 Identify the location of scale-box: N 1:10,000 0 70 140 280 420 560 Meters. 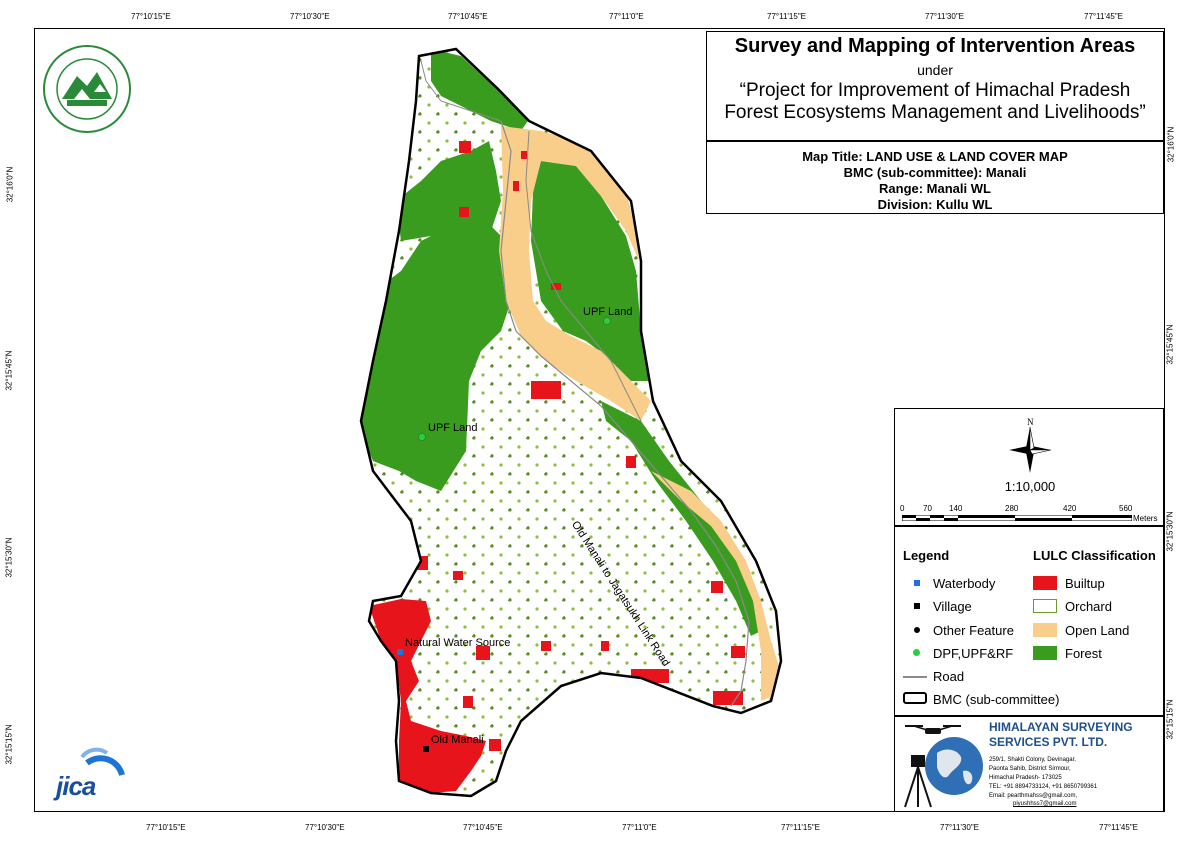
(1029, 467).